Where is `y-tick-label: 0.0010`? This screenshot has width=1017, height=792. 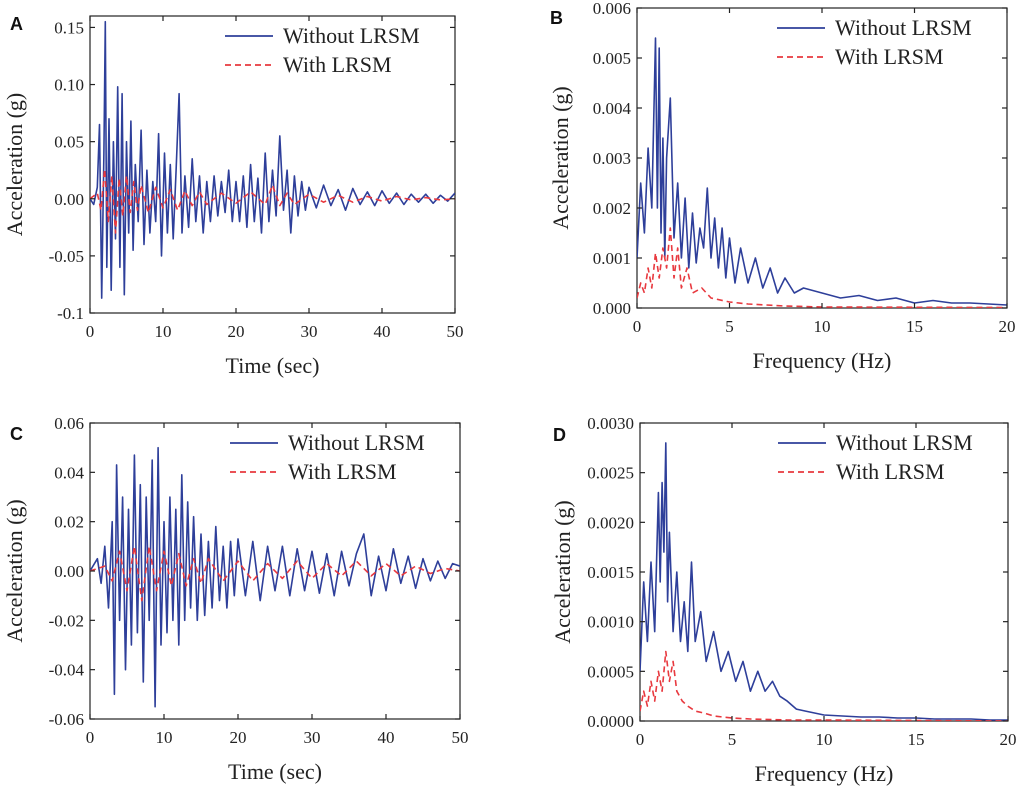 y-tick-label: 0.0010 is located at coordinates (610, 622).